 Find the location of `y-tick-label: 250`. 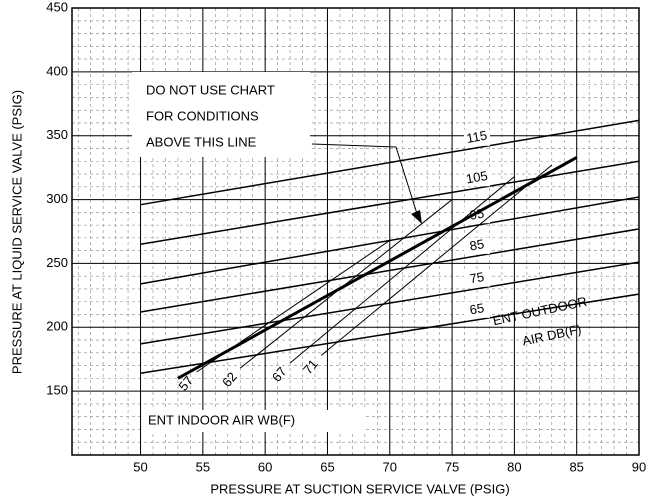

y-tick-label: 250 is located at coordinates (57, 262).